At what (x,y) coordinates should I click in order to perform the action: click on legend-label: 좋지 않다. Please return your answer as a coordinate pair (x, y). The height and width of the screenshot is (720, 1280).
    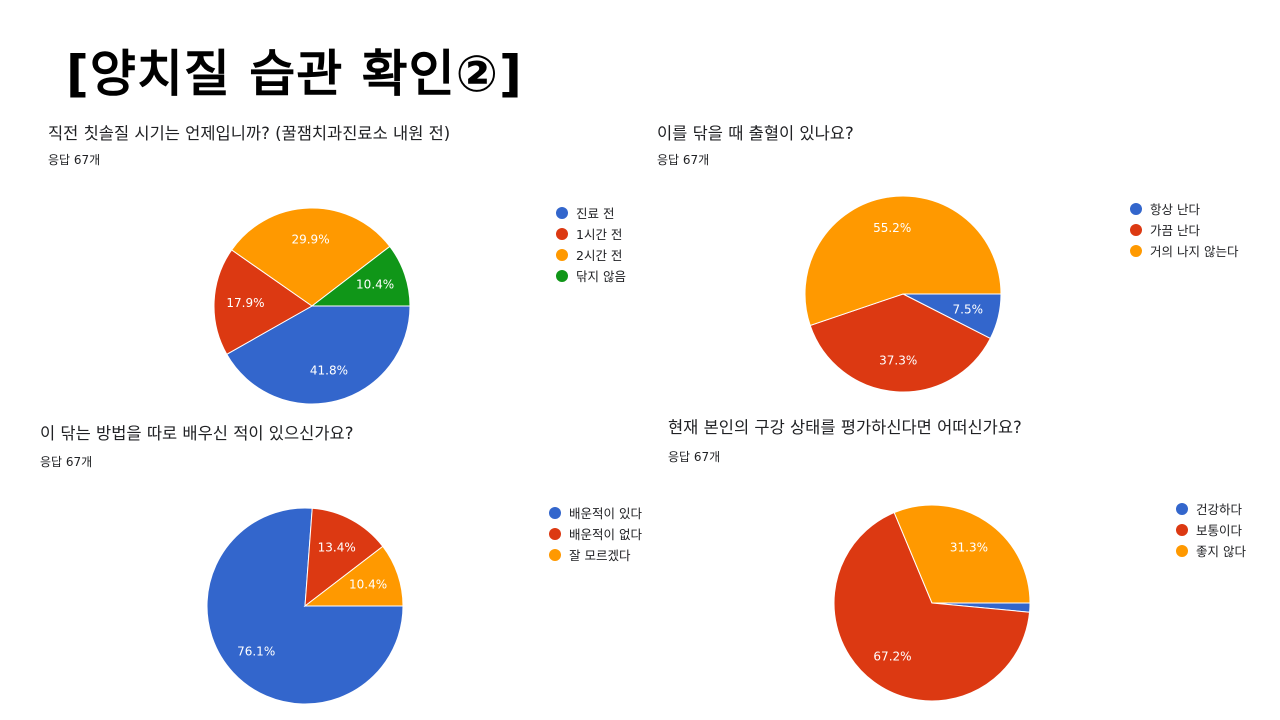
    Looking at the image, I should click on (1221, 551).